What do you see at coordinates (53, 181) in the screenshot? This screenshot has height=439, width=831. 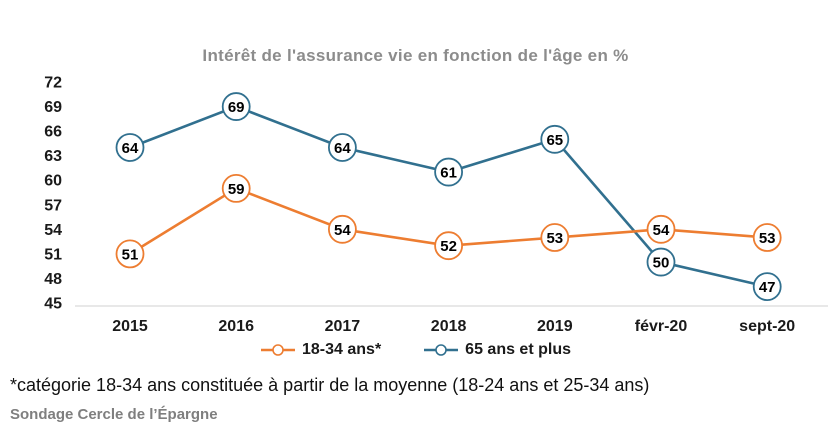 I see `y-axis-tick-label: 60` at bounding box center [53, 181].